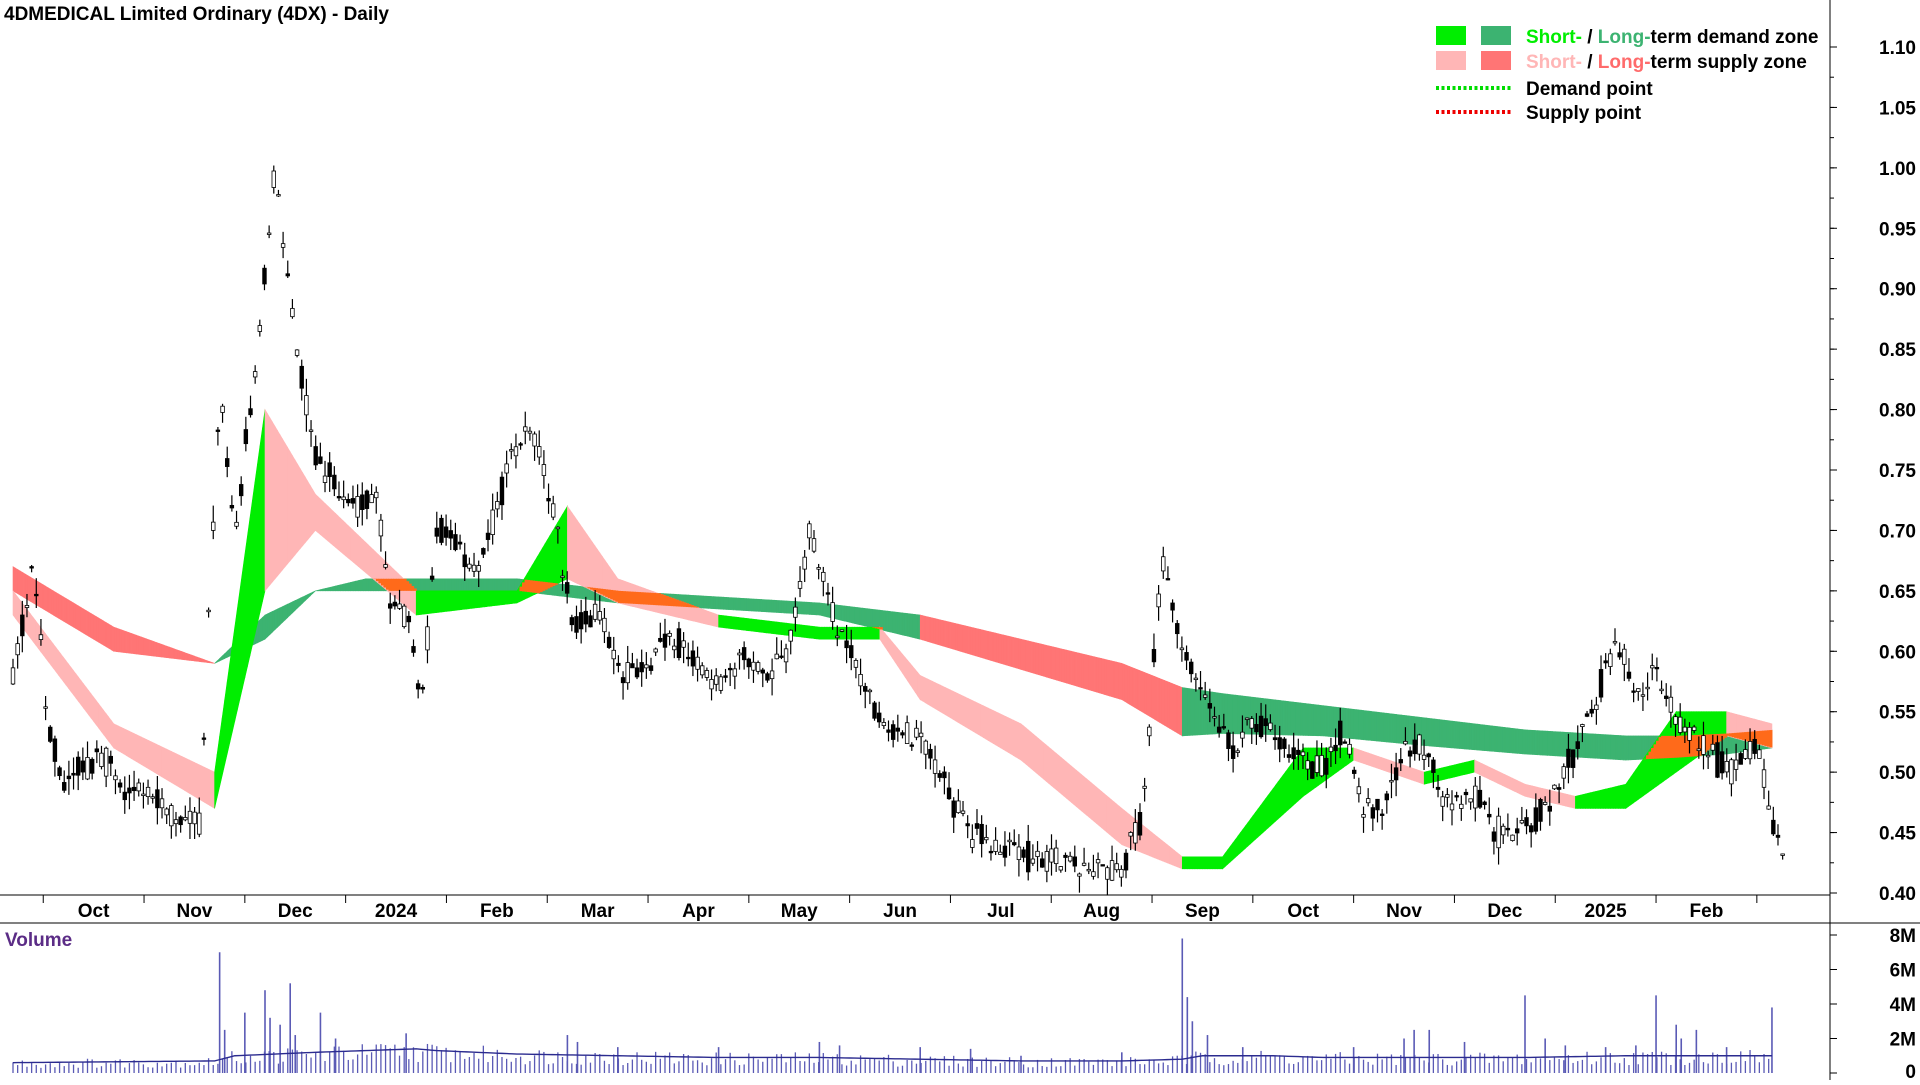  Describe the element at coordinates (1897, 471) in the screenshot. I see `y-tick-label: 0.75` at that location.